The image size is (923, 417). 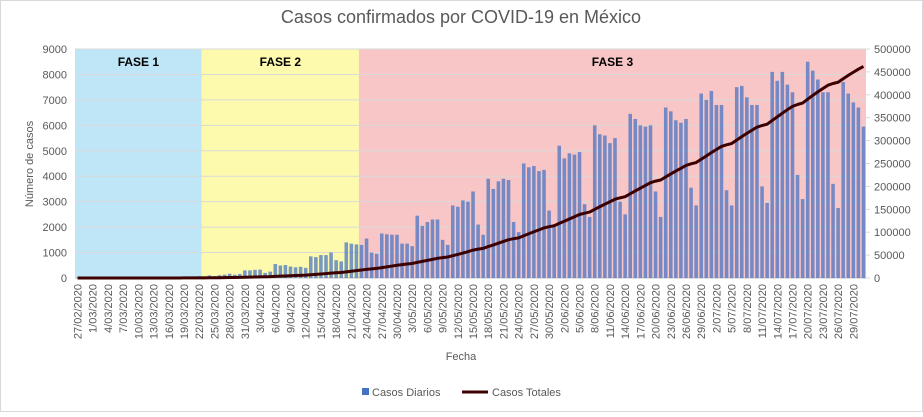 What do you see at coordinates (291, 308) in the screenshot?
I see `x-tick-label: 9/04/2020` at bounding box center [291, 308].